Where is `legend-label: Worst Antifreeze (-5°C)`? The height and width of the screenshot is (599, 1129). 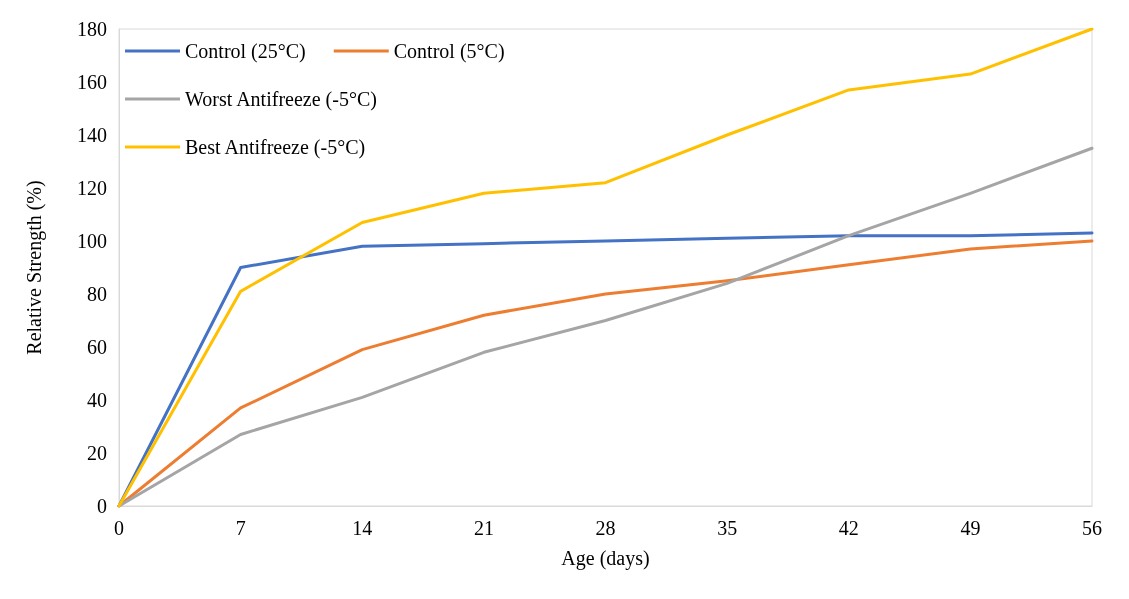 legend-label: Worst Antifreeze (-5°C) is located at coordinates (281, 99).